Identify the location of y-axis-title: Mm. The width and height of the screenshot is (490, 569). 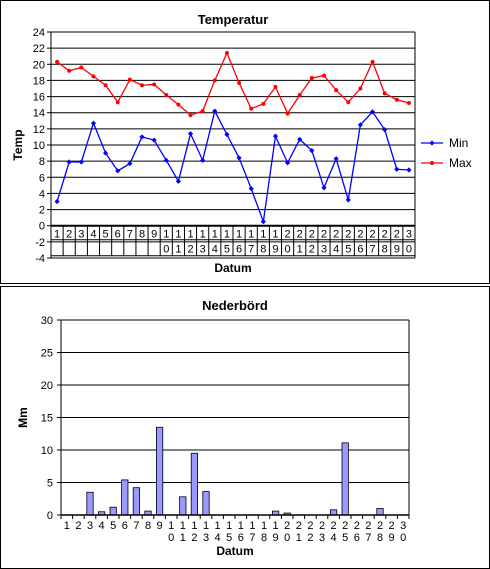
(23, 417).